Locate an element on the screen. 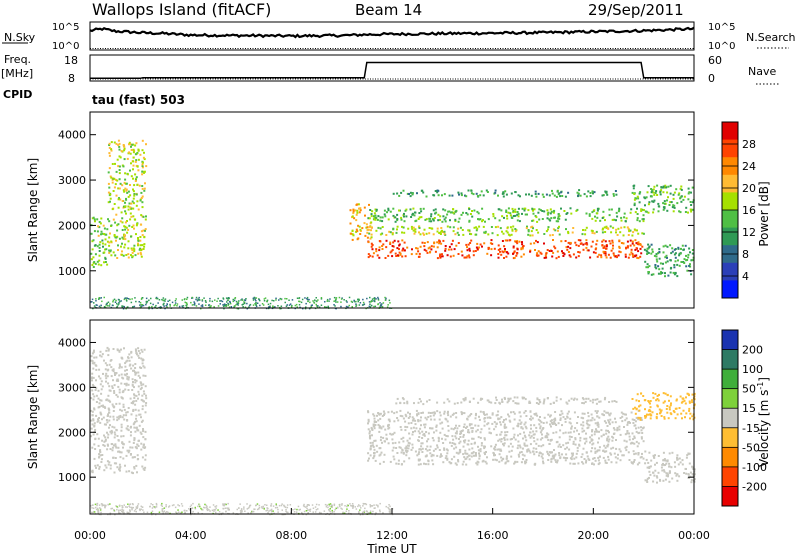 The height and width of the screenshot is (554, 800). noise-panel: N.Sky 10^5 10^0 10^5 10^0 N.Search is located at coordinates (399, 36).